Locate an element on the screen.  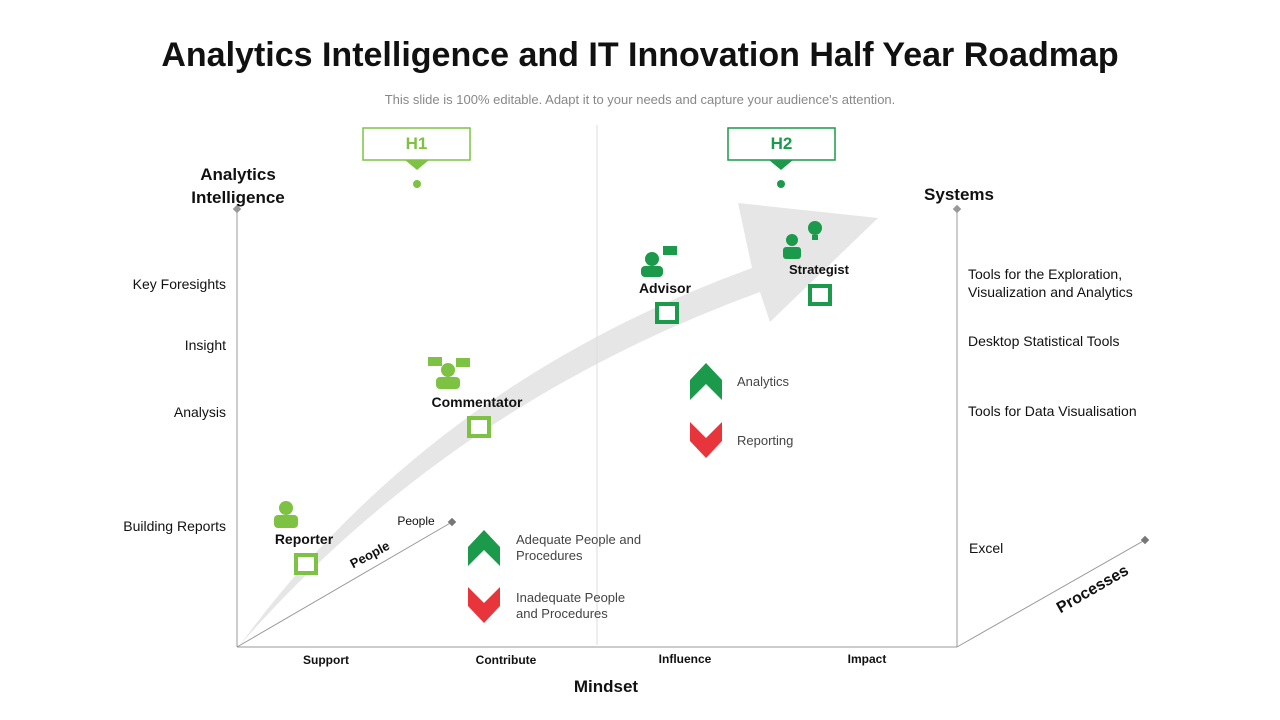
level-label: Tools for Data Visualisation is located at coordinates (1052, 411).